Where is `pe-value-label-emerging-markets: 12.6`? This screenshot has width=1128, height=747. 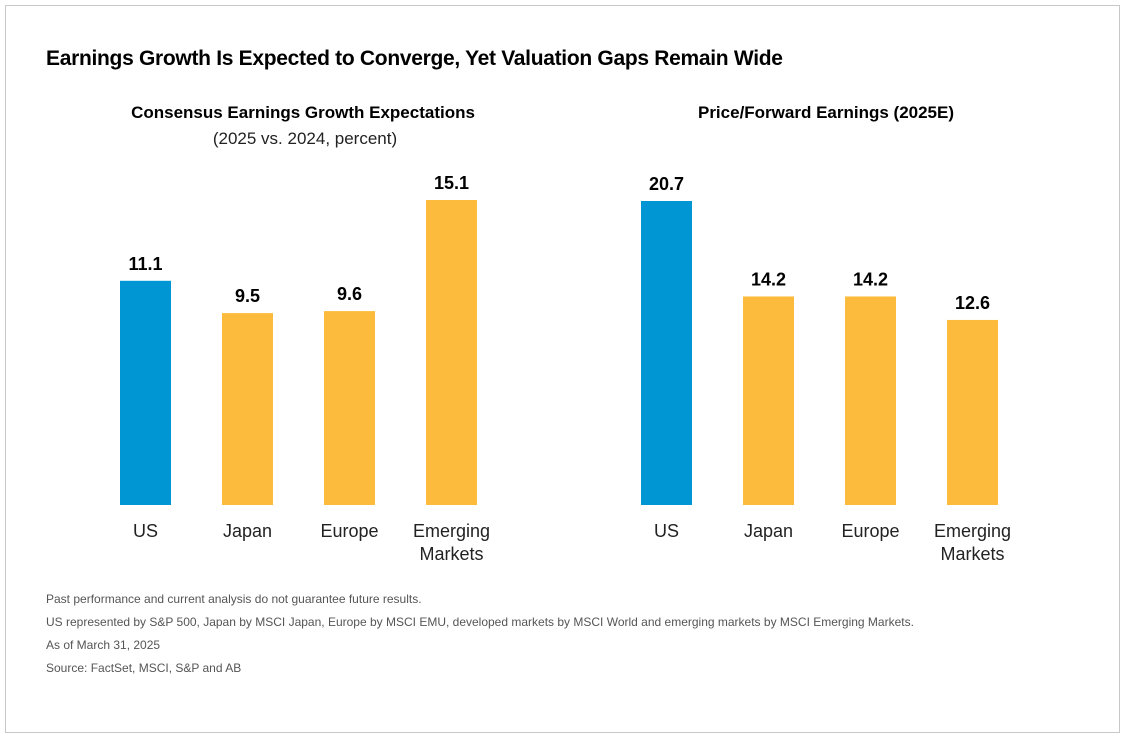 pe-value-label-emerging-markets: 12.6 is located at coordinates (972, 303).